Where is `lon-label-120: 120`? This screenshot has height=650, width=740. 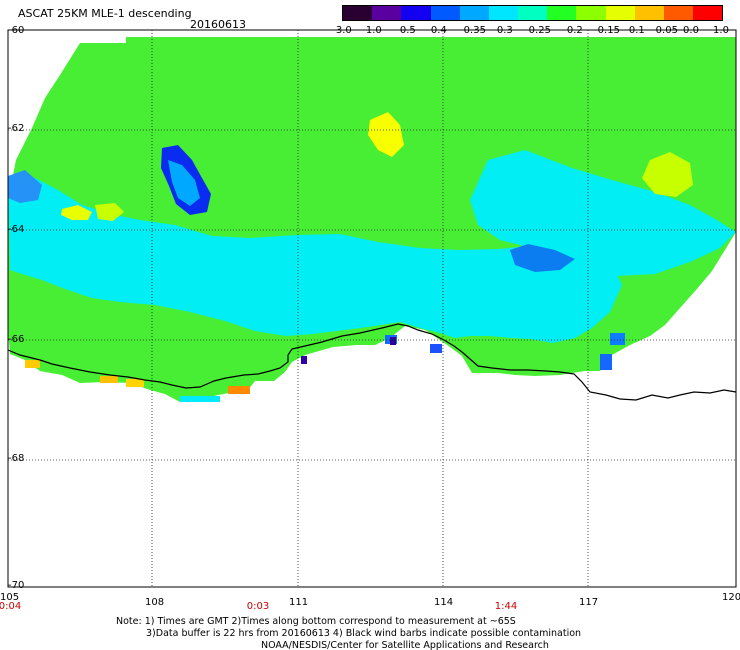 lon-label-120: 120 is located at coordinates (731, 597).